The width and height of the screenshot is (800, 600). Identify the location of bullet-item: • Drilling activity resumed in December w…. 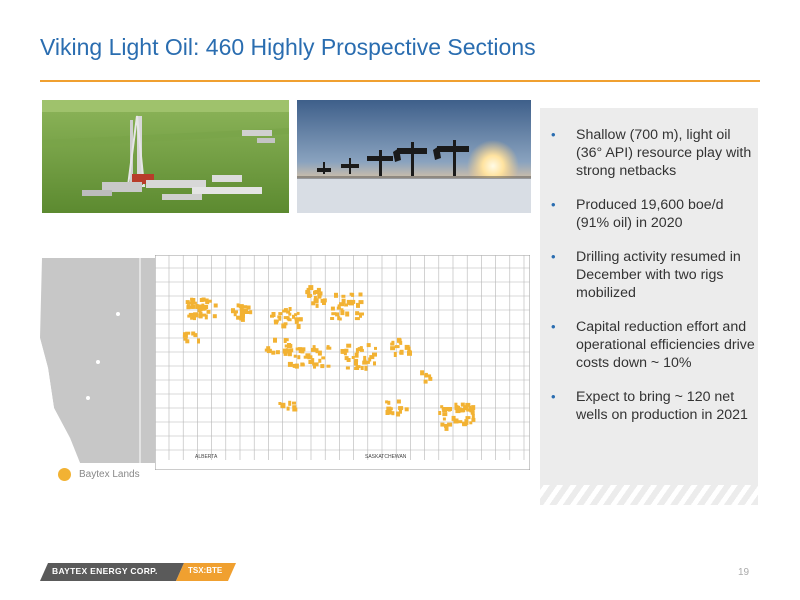
(646, 275).